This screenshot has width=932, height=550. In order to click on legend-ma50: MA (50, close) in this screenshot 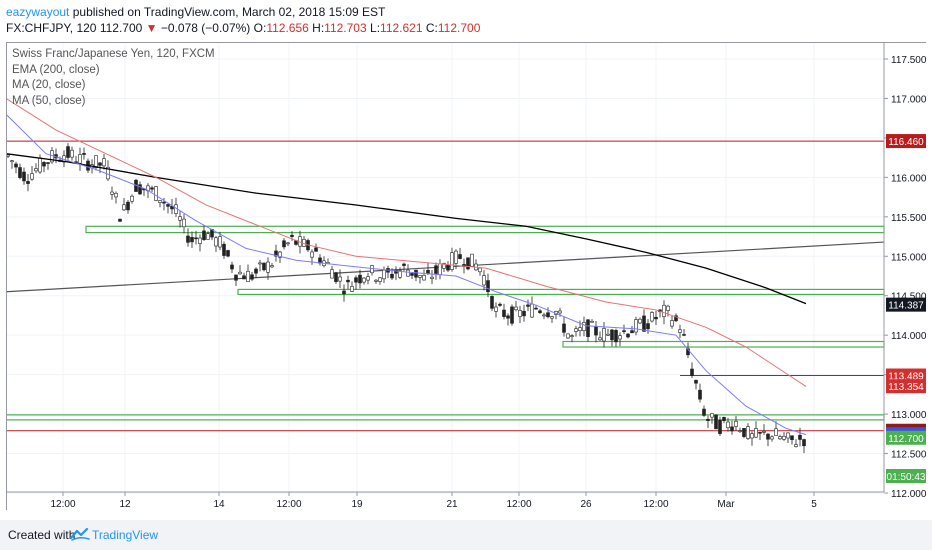, I will do `click(49, 100)`.